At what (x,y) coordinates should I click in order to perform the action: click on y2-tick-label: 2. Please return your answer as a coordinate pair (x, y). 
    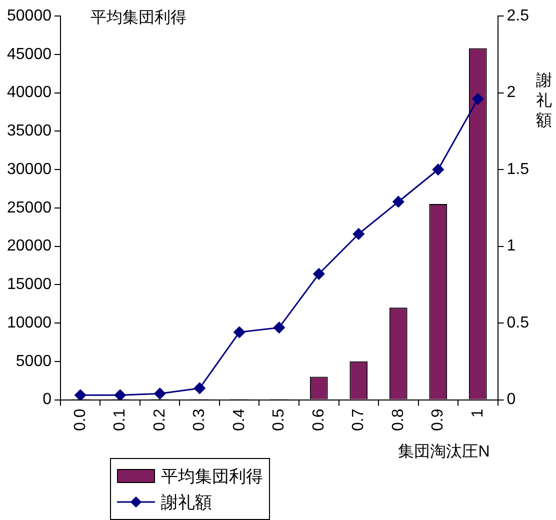
    Looking at the image, I should click on (511, 93).